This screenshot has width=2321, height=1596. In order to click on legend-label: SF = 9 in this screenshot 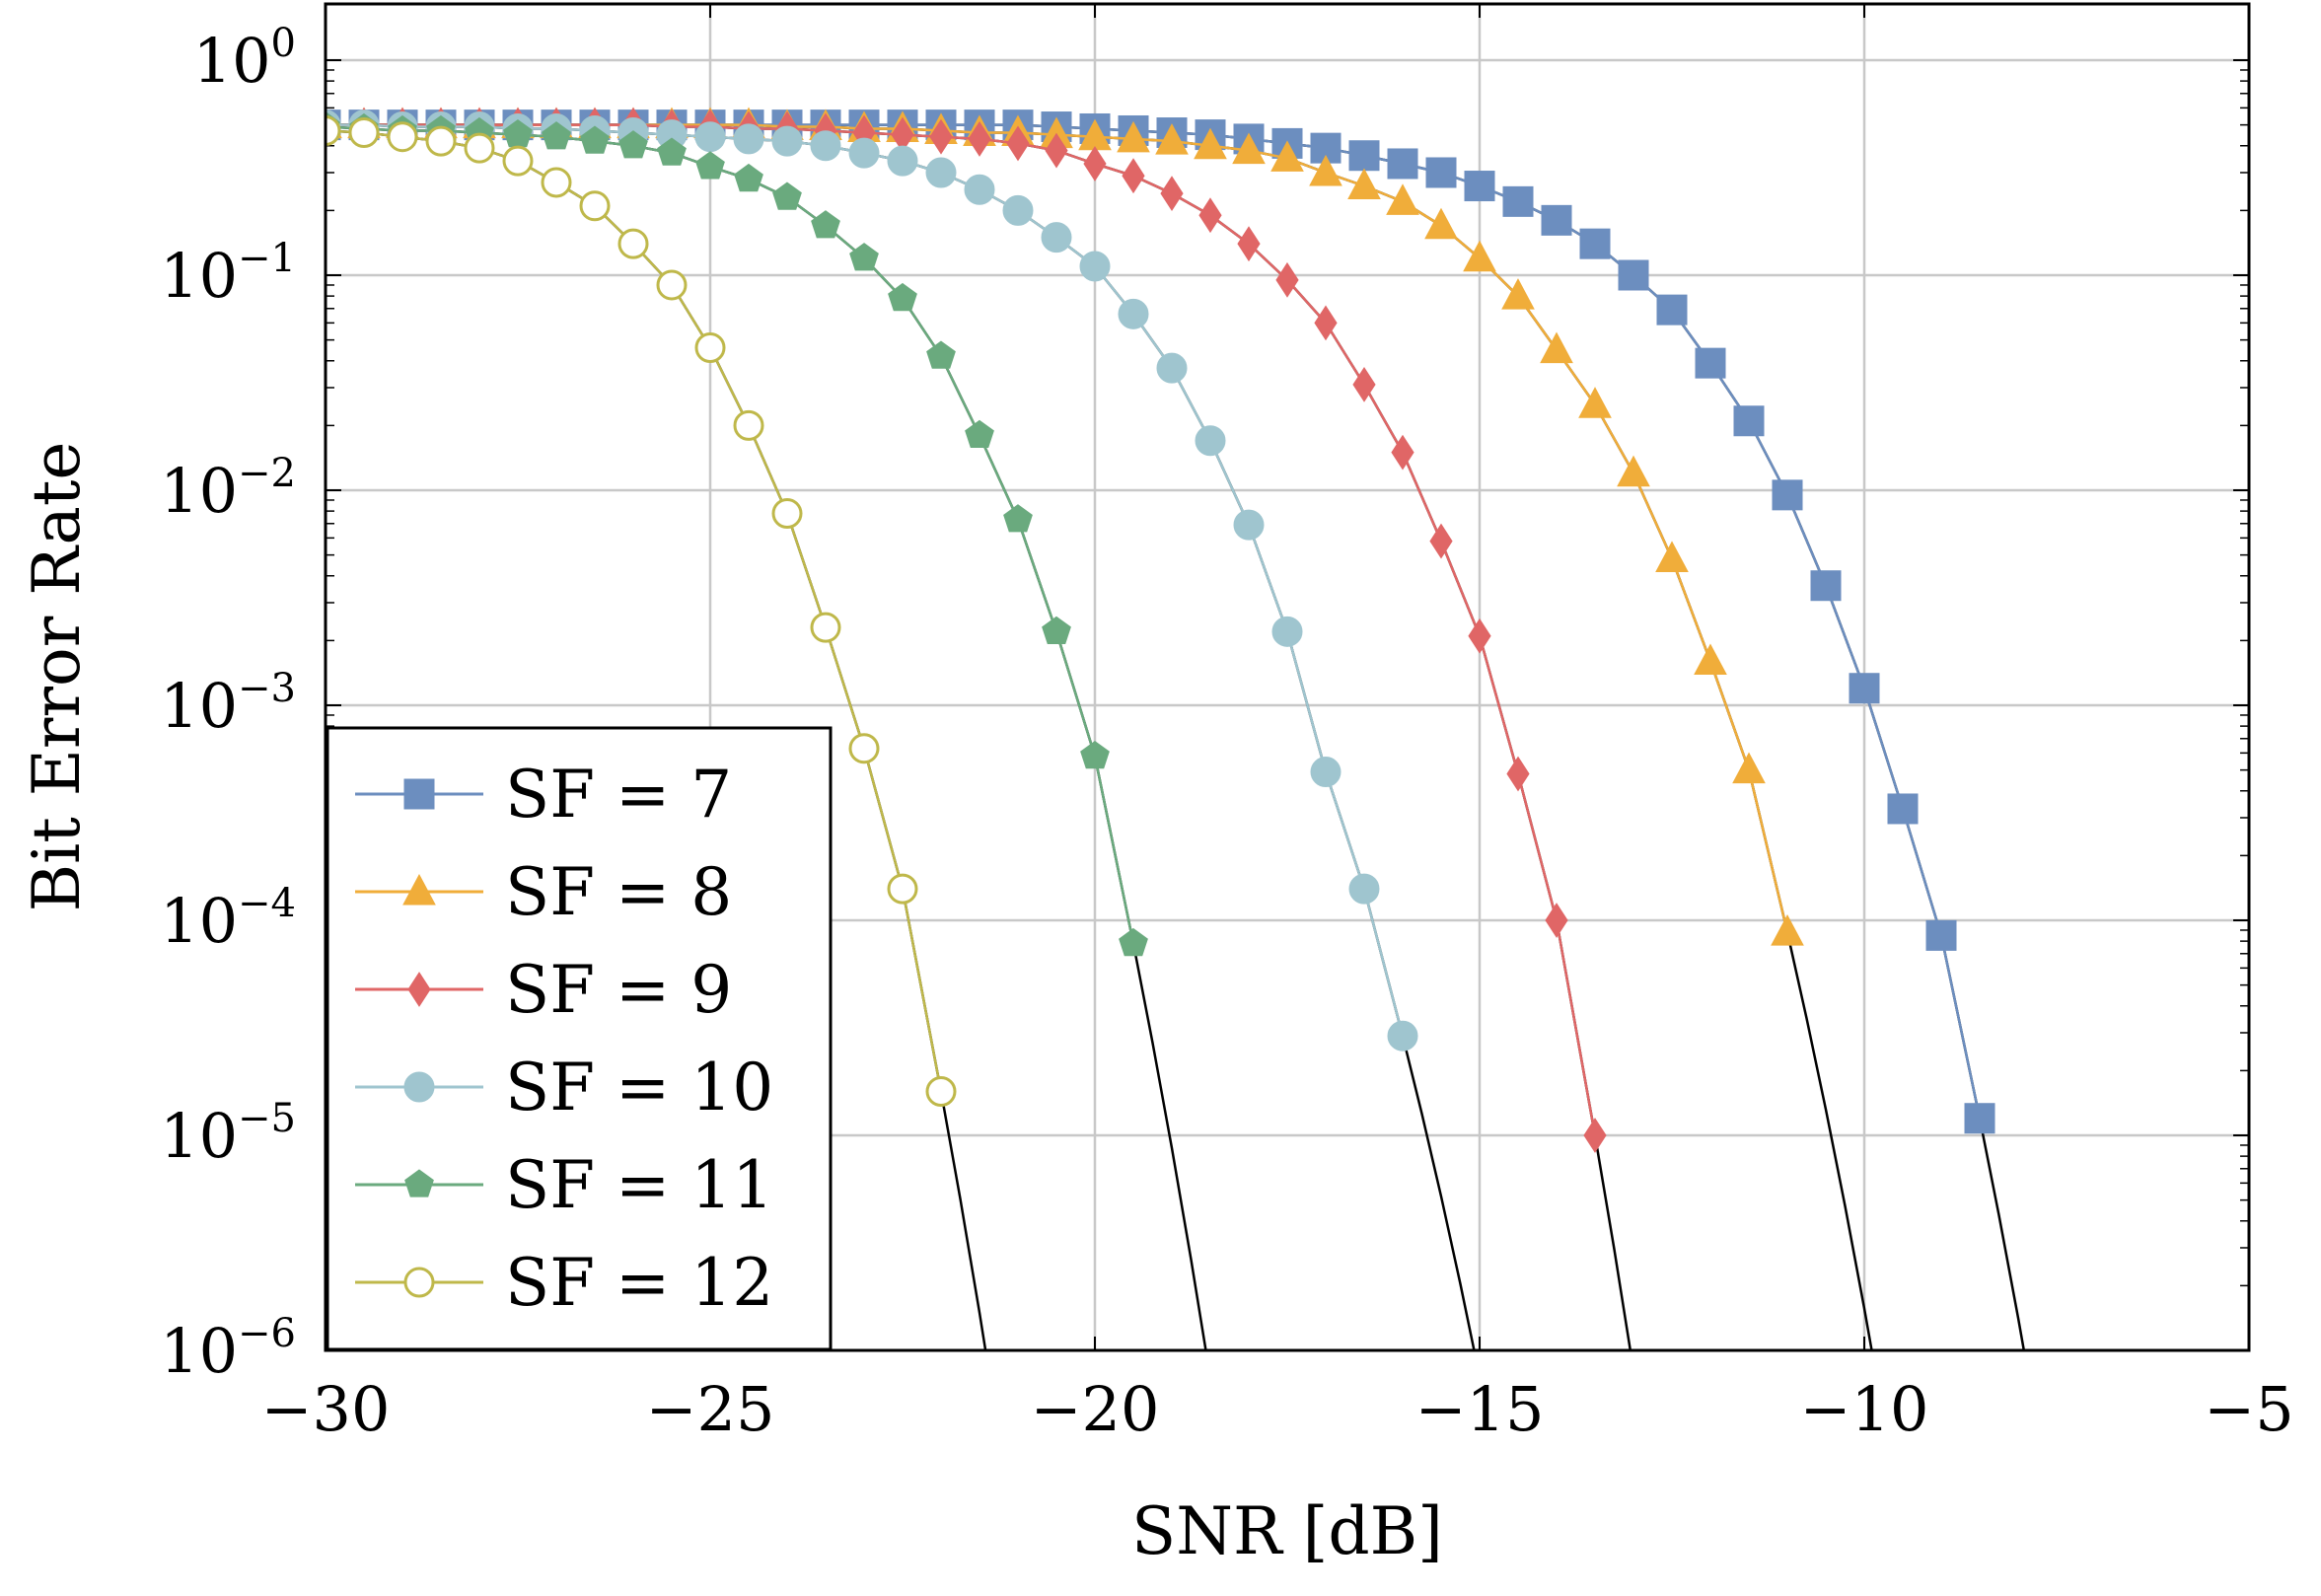, I will do `click(618, 990)`.